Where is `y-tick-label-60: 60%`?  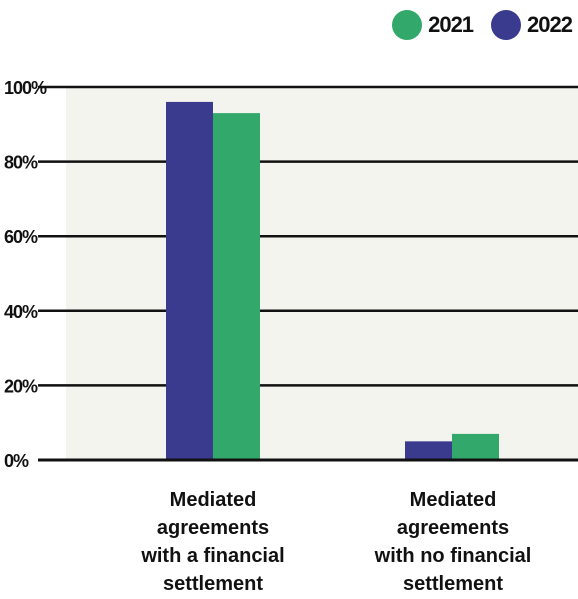 y-tick-label-60: 60% is located at coordinates (21, 237).